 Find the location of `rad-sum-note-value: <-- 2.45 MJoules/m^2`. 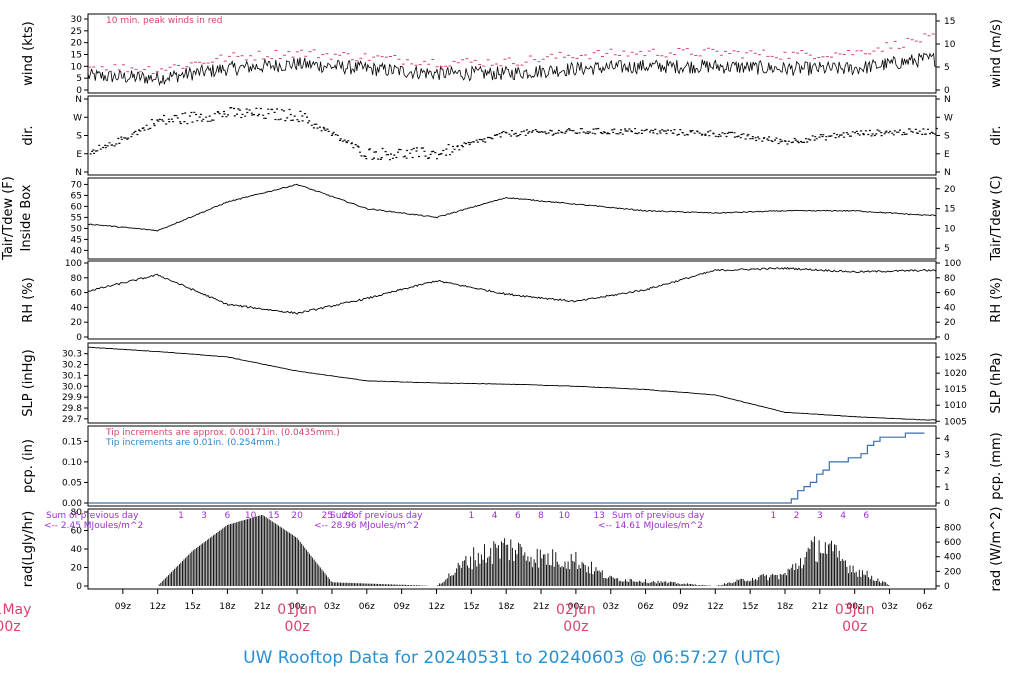

rad-sum-note-value: <-- 2.45 MJoules/m^2 is located at coordinates (93, 526).